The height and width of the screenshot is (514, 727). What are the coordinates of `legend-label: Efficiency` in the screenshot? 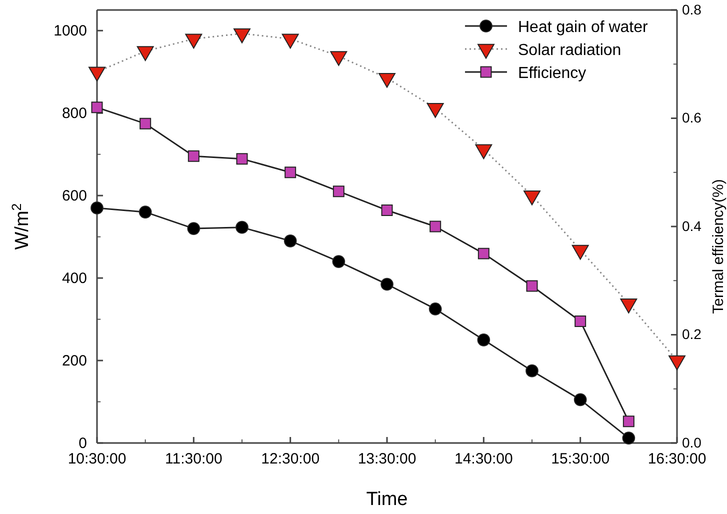 It's located at (552, 73).